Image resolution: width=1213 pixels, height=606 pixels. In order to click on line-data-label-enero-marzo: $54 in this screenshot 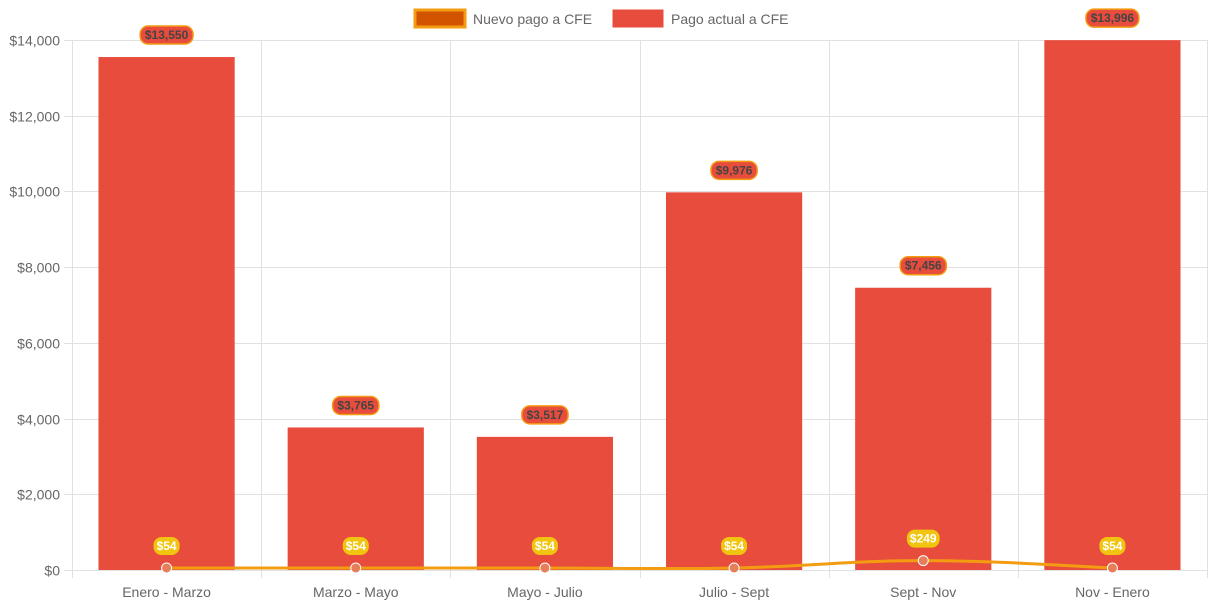, I will do `click(167, 546)`.